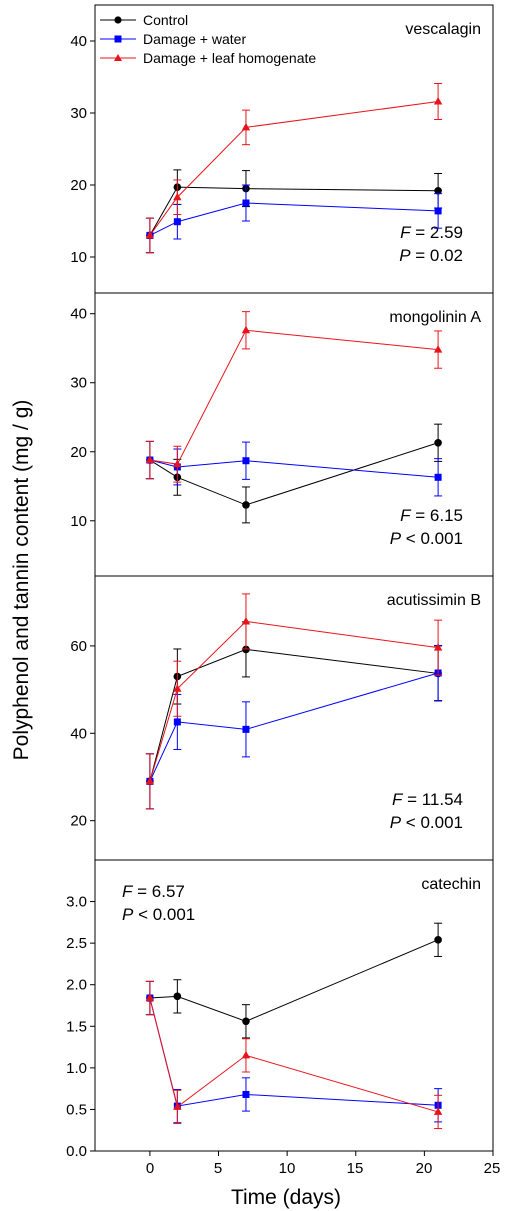 This screenshot has height=1211, width=506. What do you see at coordinates (76, 1026) in the screenshot?
I see `y-tick-label: 1.5` at bounding box center [76, 1026].